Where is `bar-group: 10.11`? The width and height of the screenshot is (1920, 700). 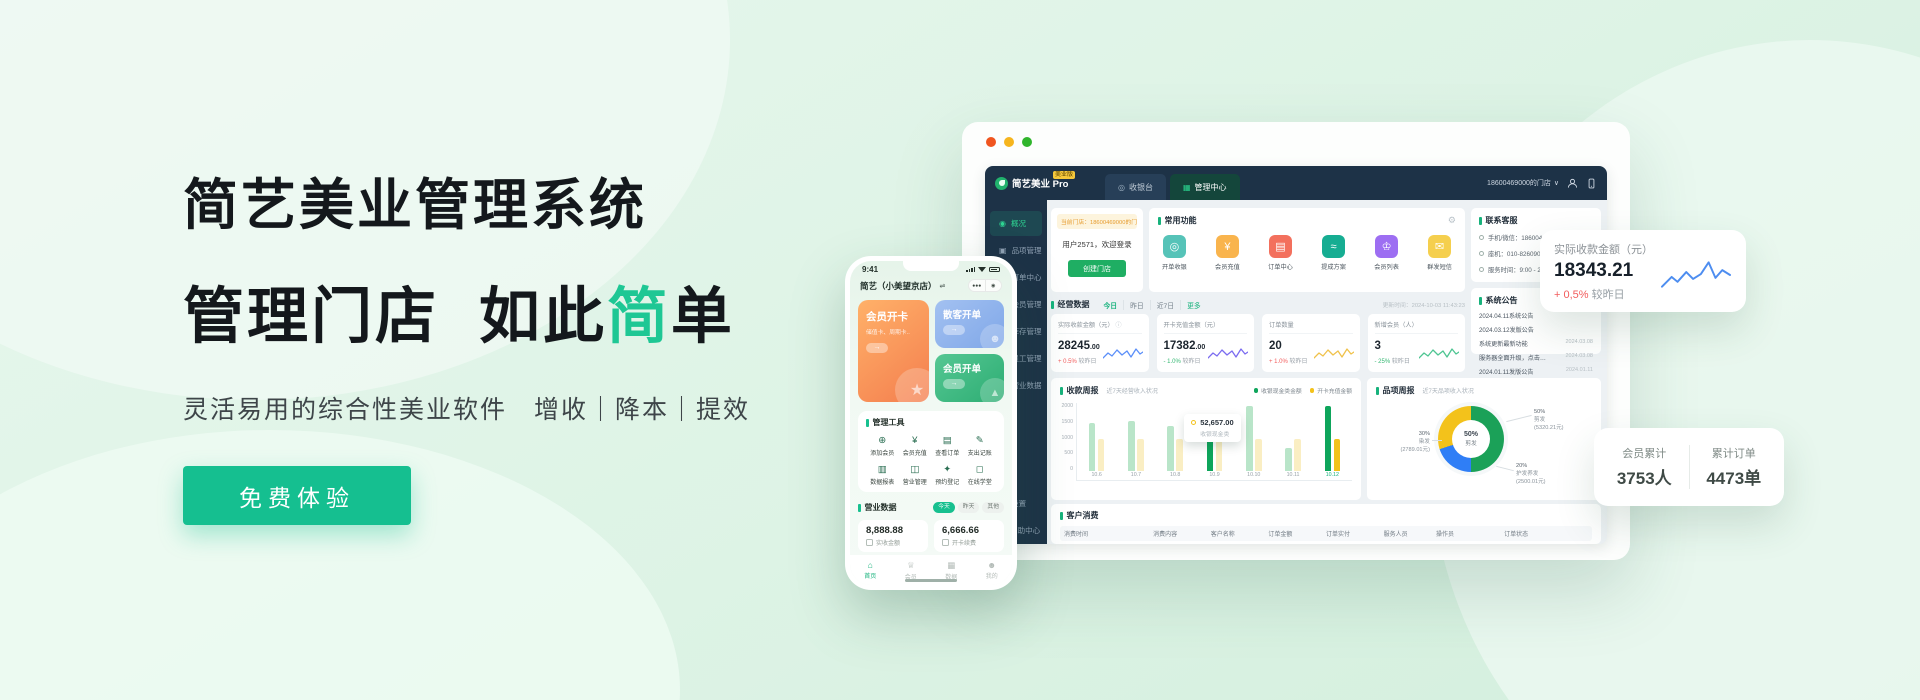
bar-group: 10.11 is located at coordinates (1293, 441).